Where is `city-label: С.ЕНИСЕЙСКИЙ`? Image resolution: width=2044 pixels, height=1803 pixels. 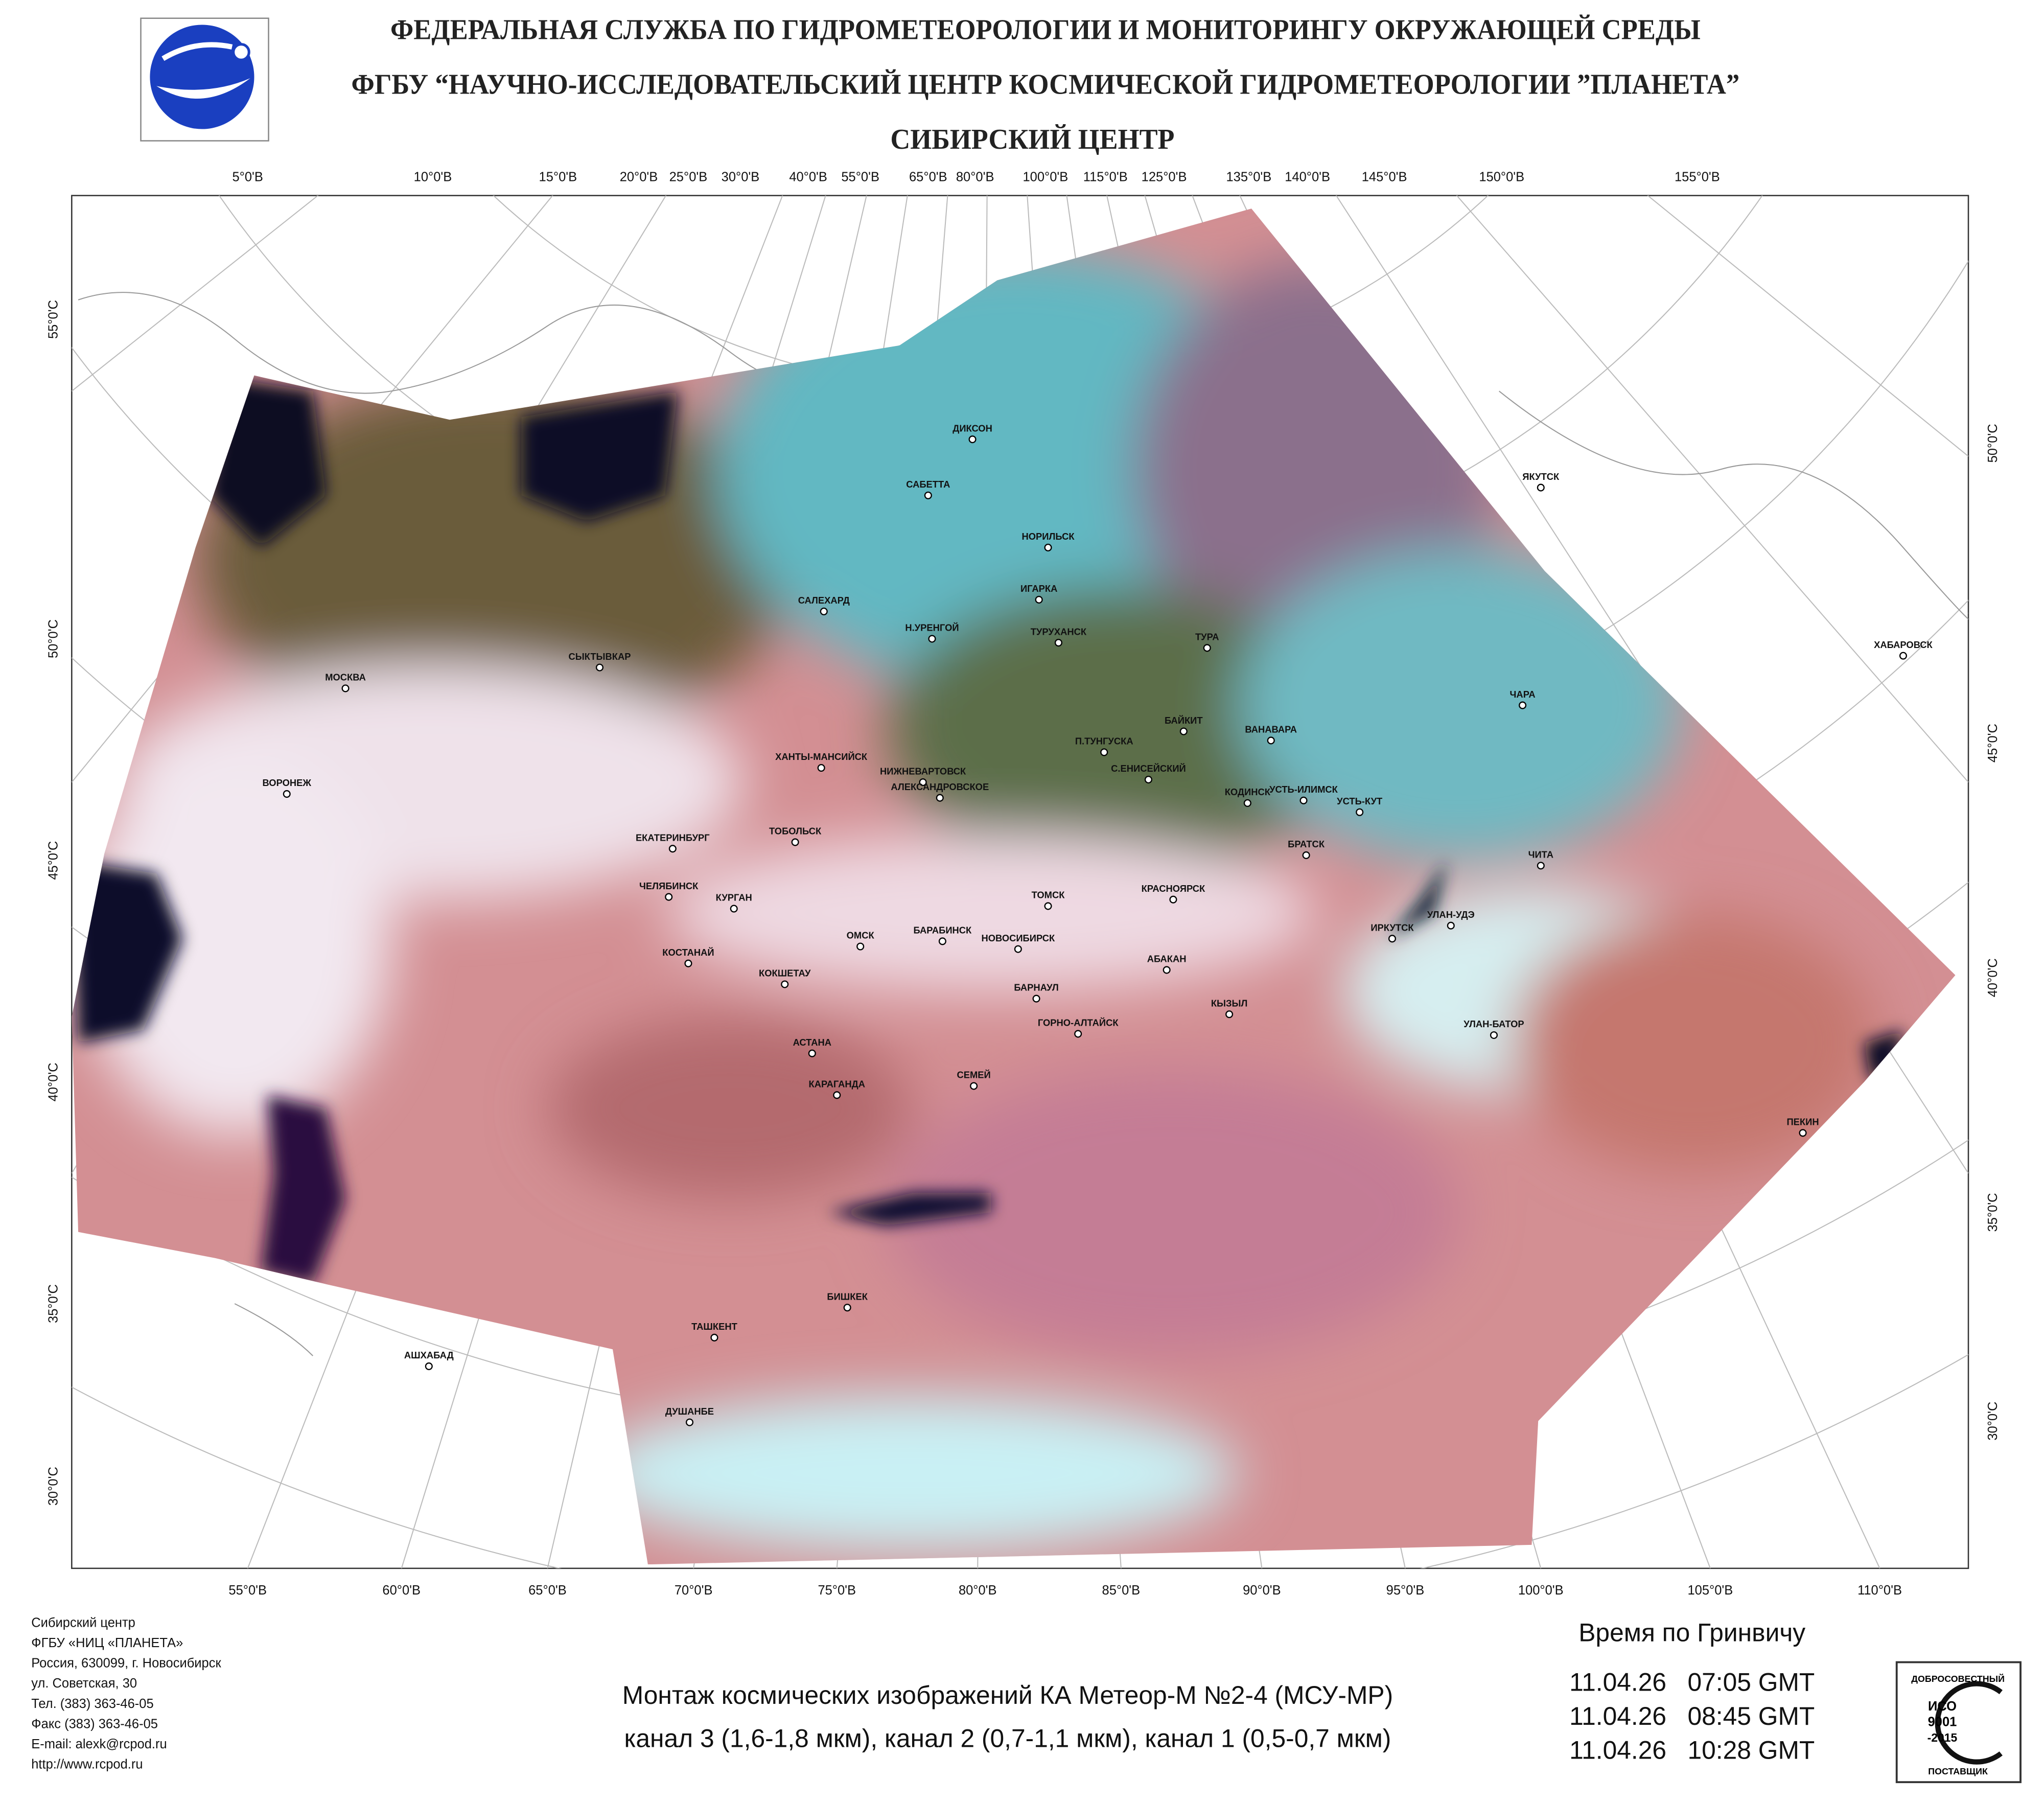 city-label: С.ЕНИСЕЙСКИЙ is located at coordinates (1148, 769).